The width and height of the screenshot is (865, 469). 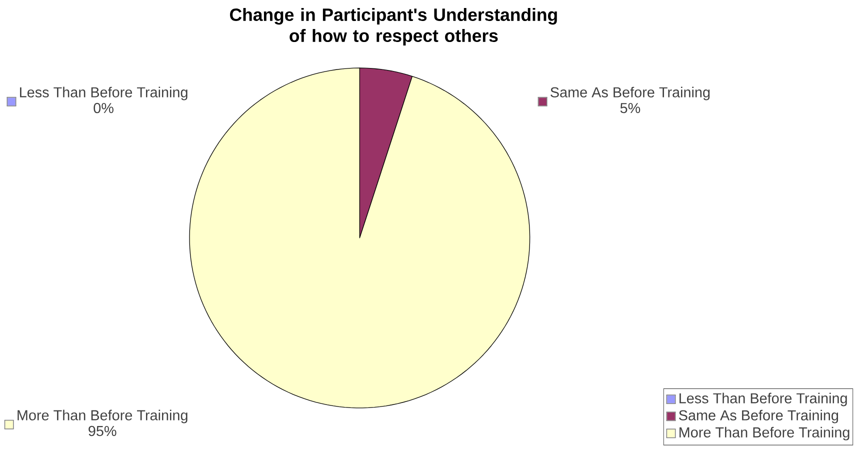 What do you see at coordinates (763, 399) in the screenshot?
I see `category-label: Less Than Before Training` at bounding box center [763, 399].